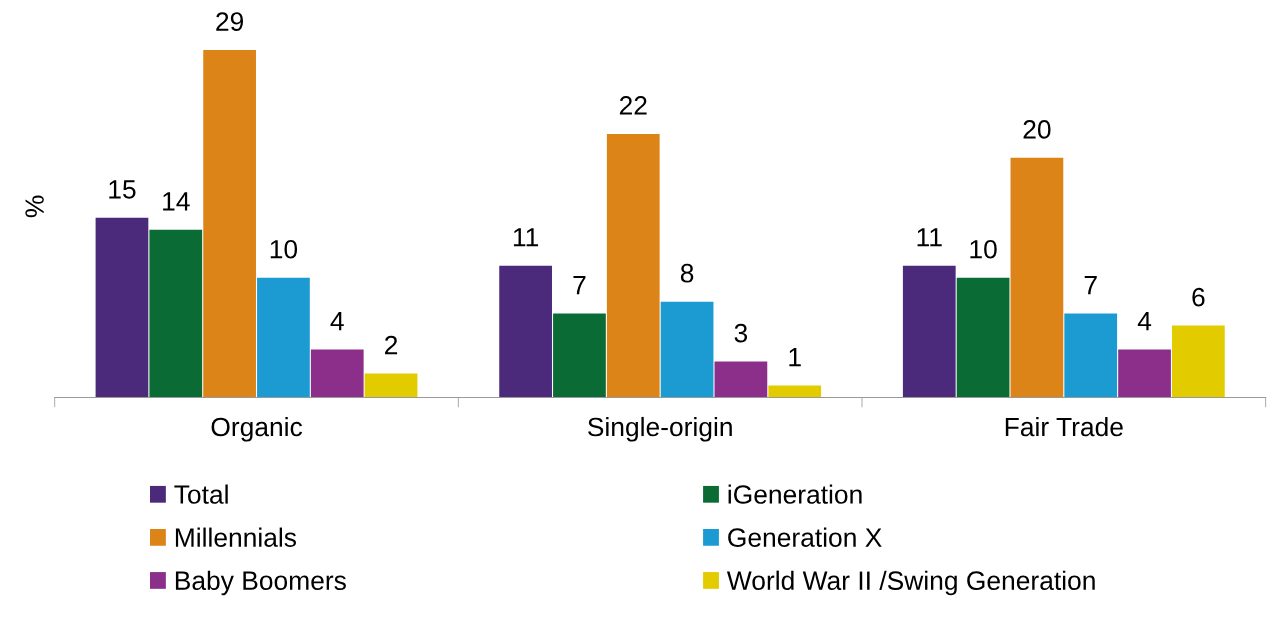 The width and height of the screenshot is (1272, 637). I want to click on data-label: 14, so click(176, 201).